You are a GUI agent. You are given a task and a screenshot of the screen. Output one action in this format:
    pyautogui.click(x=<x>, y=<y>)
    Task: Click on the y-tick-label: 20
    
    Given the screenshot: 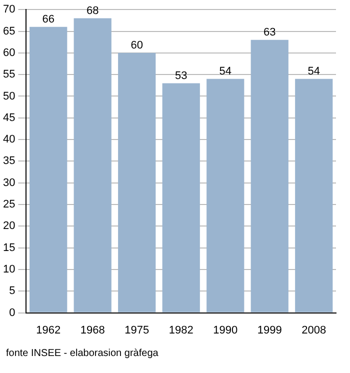 What is the action you would take?
    pyautogui.click(x=9, y=226)
    